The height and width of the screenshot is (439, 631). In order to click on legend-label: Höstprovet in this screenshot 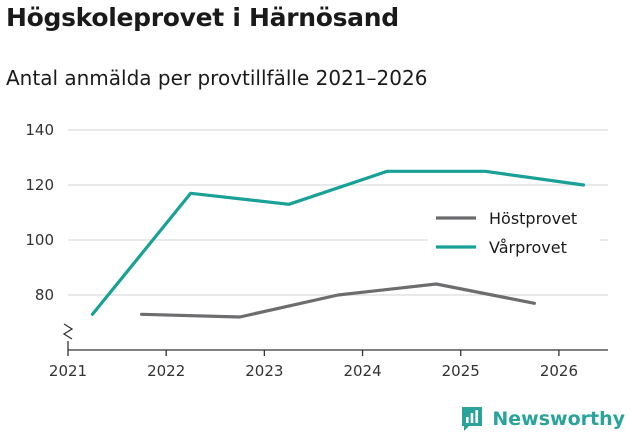, I will do `click(533, 218)`.